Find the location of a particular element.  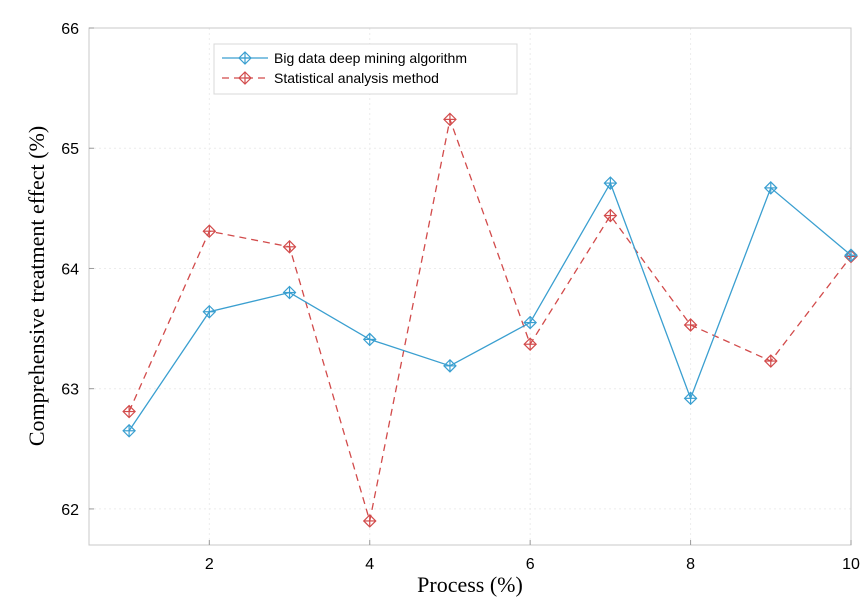

x-tick-label: 4 is located at coordinates (369, 564).